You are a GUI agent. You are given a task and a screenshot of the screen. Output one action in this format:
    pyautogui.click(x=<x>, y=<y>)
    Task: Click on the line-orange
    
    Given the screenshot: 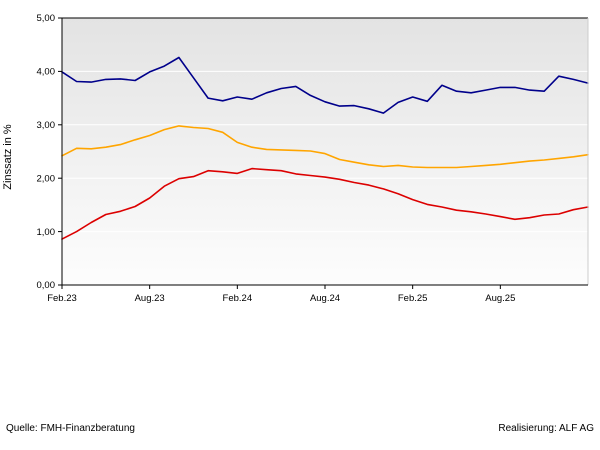 What is the action you would take?
    pyautogui.click(x=325, y=147)
    